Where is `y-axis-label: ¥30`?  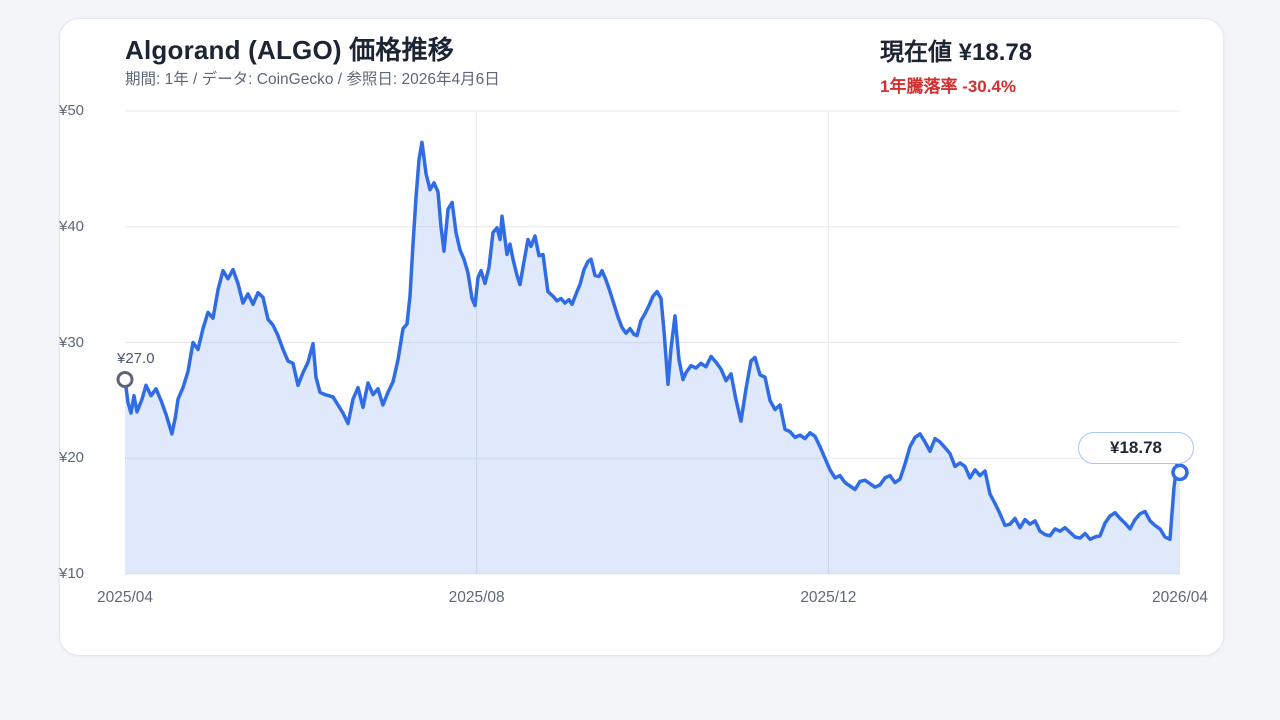 y-axis-label: ¥30 is located at coordinates (72, 342).